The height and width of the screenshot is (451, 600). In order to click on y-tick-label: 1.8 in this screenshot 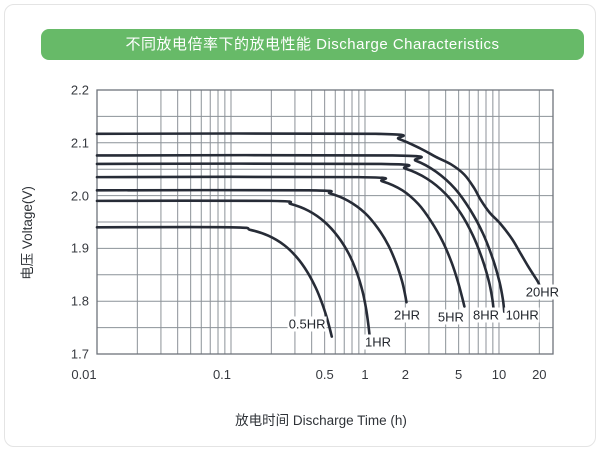, I will do `click(79, 301)`.